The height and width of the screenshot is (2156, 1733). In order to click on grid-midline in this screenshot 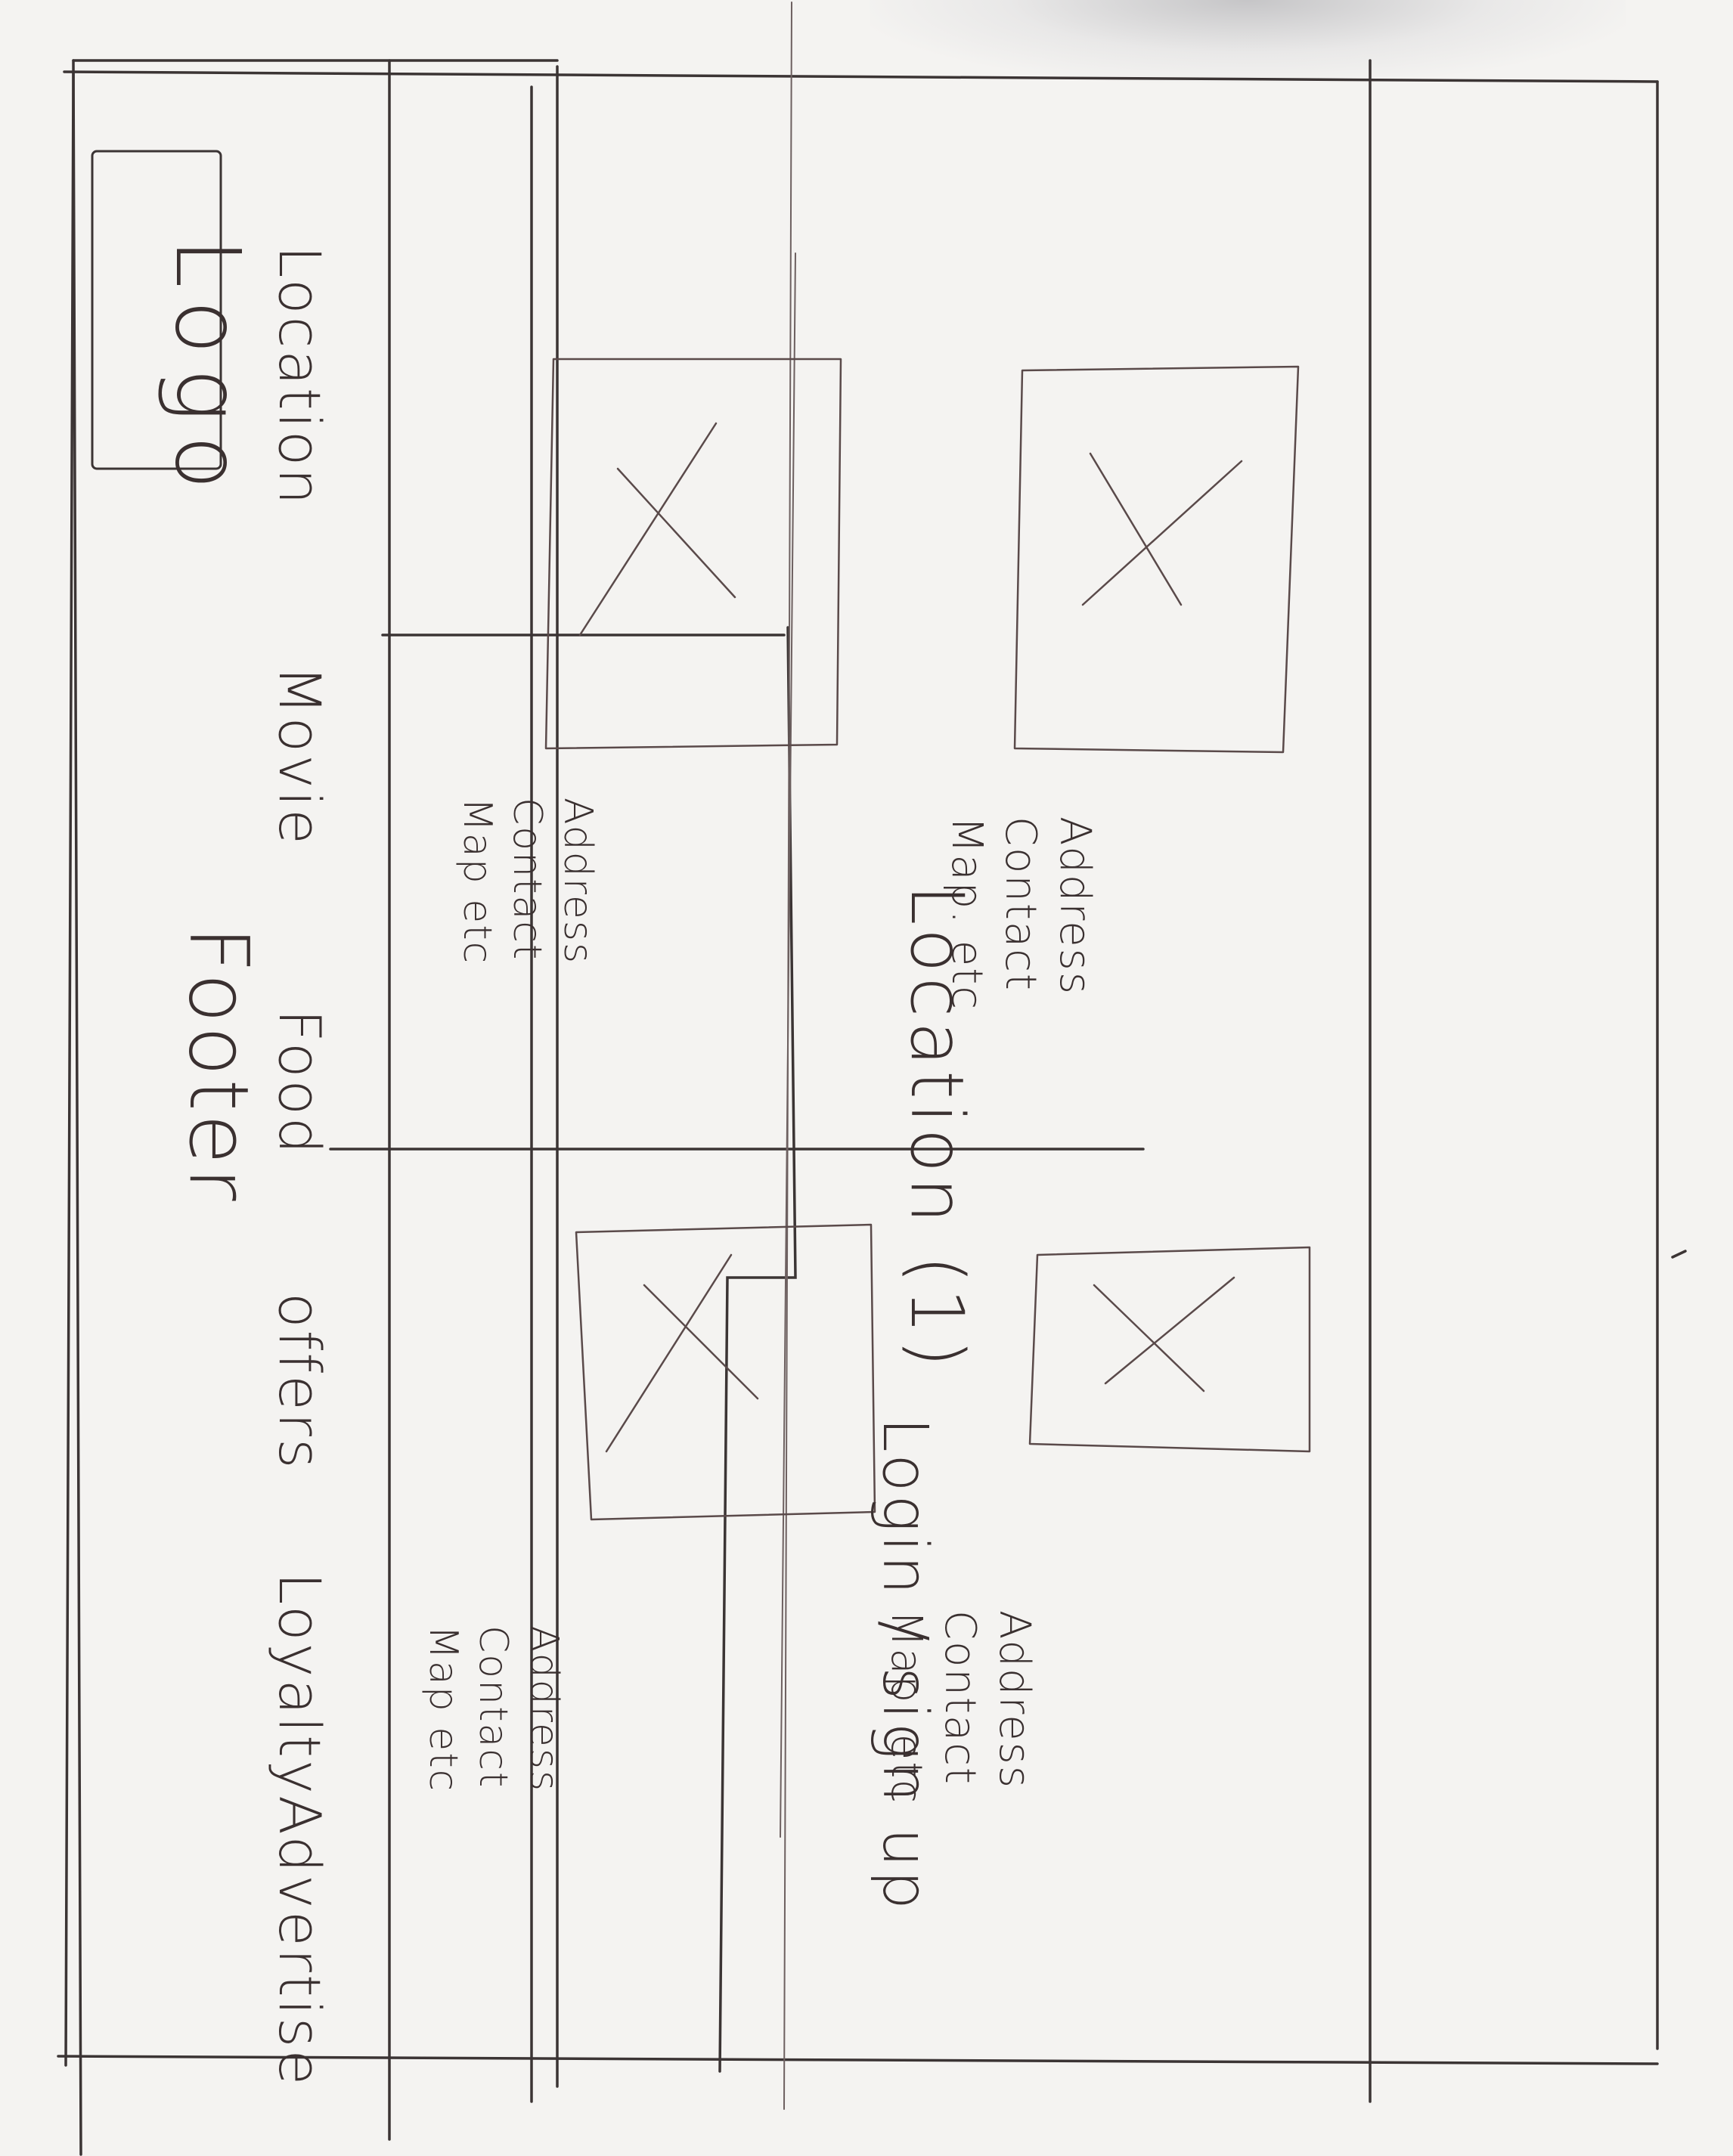, I will do `click(788, 1056)`.